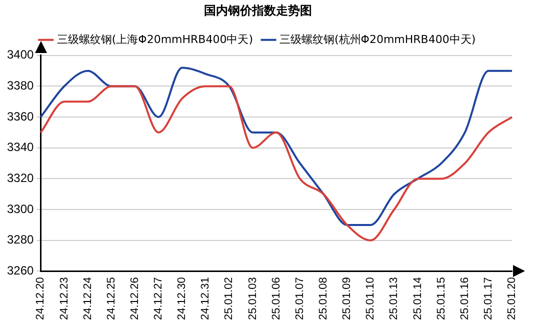 The image size is (534, 328). What do you see at coordinates (111, 298) in the screenshot?
I see `x-tick-label: 24.12.25` at bounding box center [111, 298].